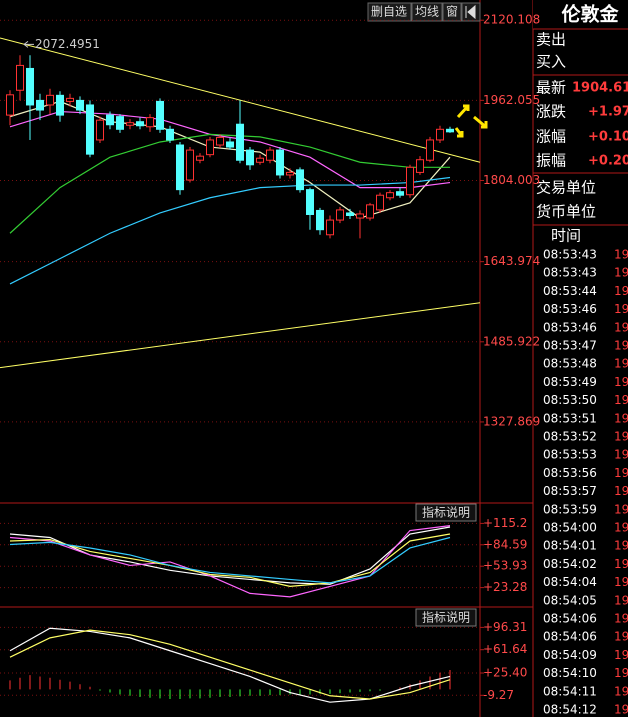 This screenshot has height=717, width=628. I want to click on y-tick-label: +53.93, so click(505, 566).